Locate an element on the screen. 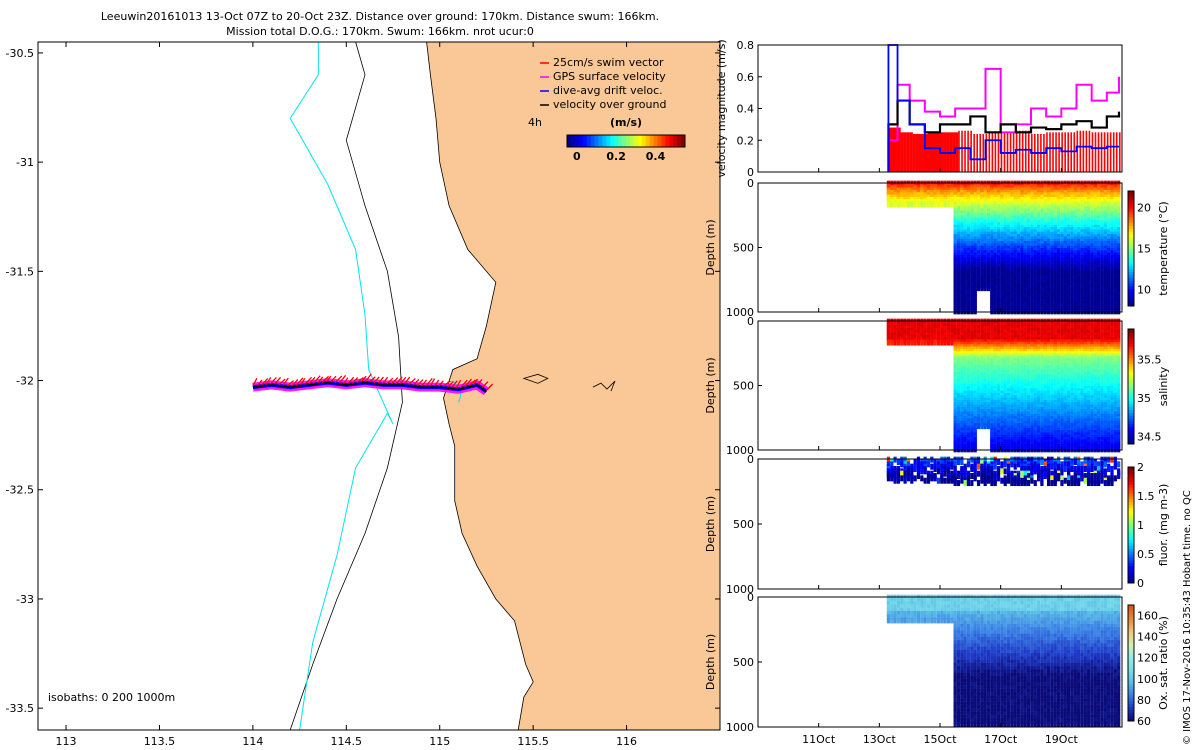 The height and width of the screenshot is (750, 1200). section-colorbar-tick: 20 is located at coordinates (1144, 207).